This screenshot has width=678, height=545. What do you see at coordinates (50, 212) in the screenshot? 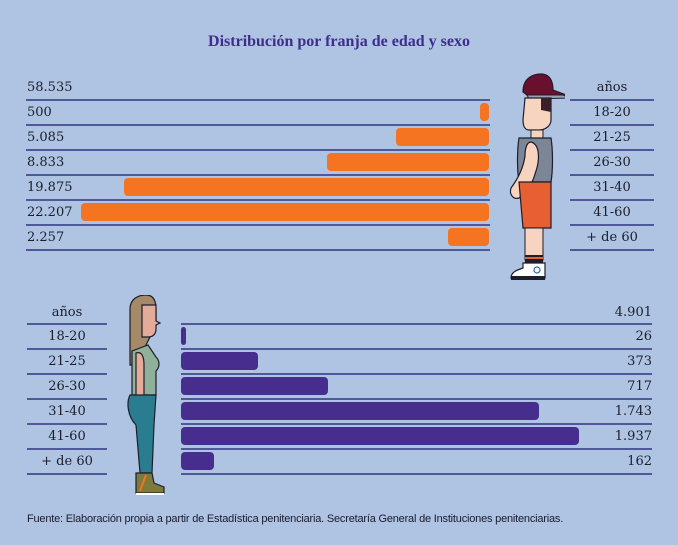
I see `men-value-label: 22.207` at bounding box center [50, 212].